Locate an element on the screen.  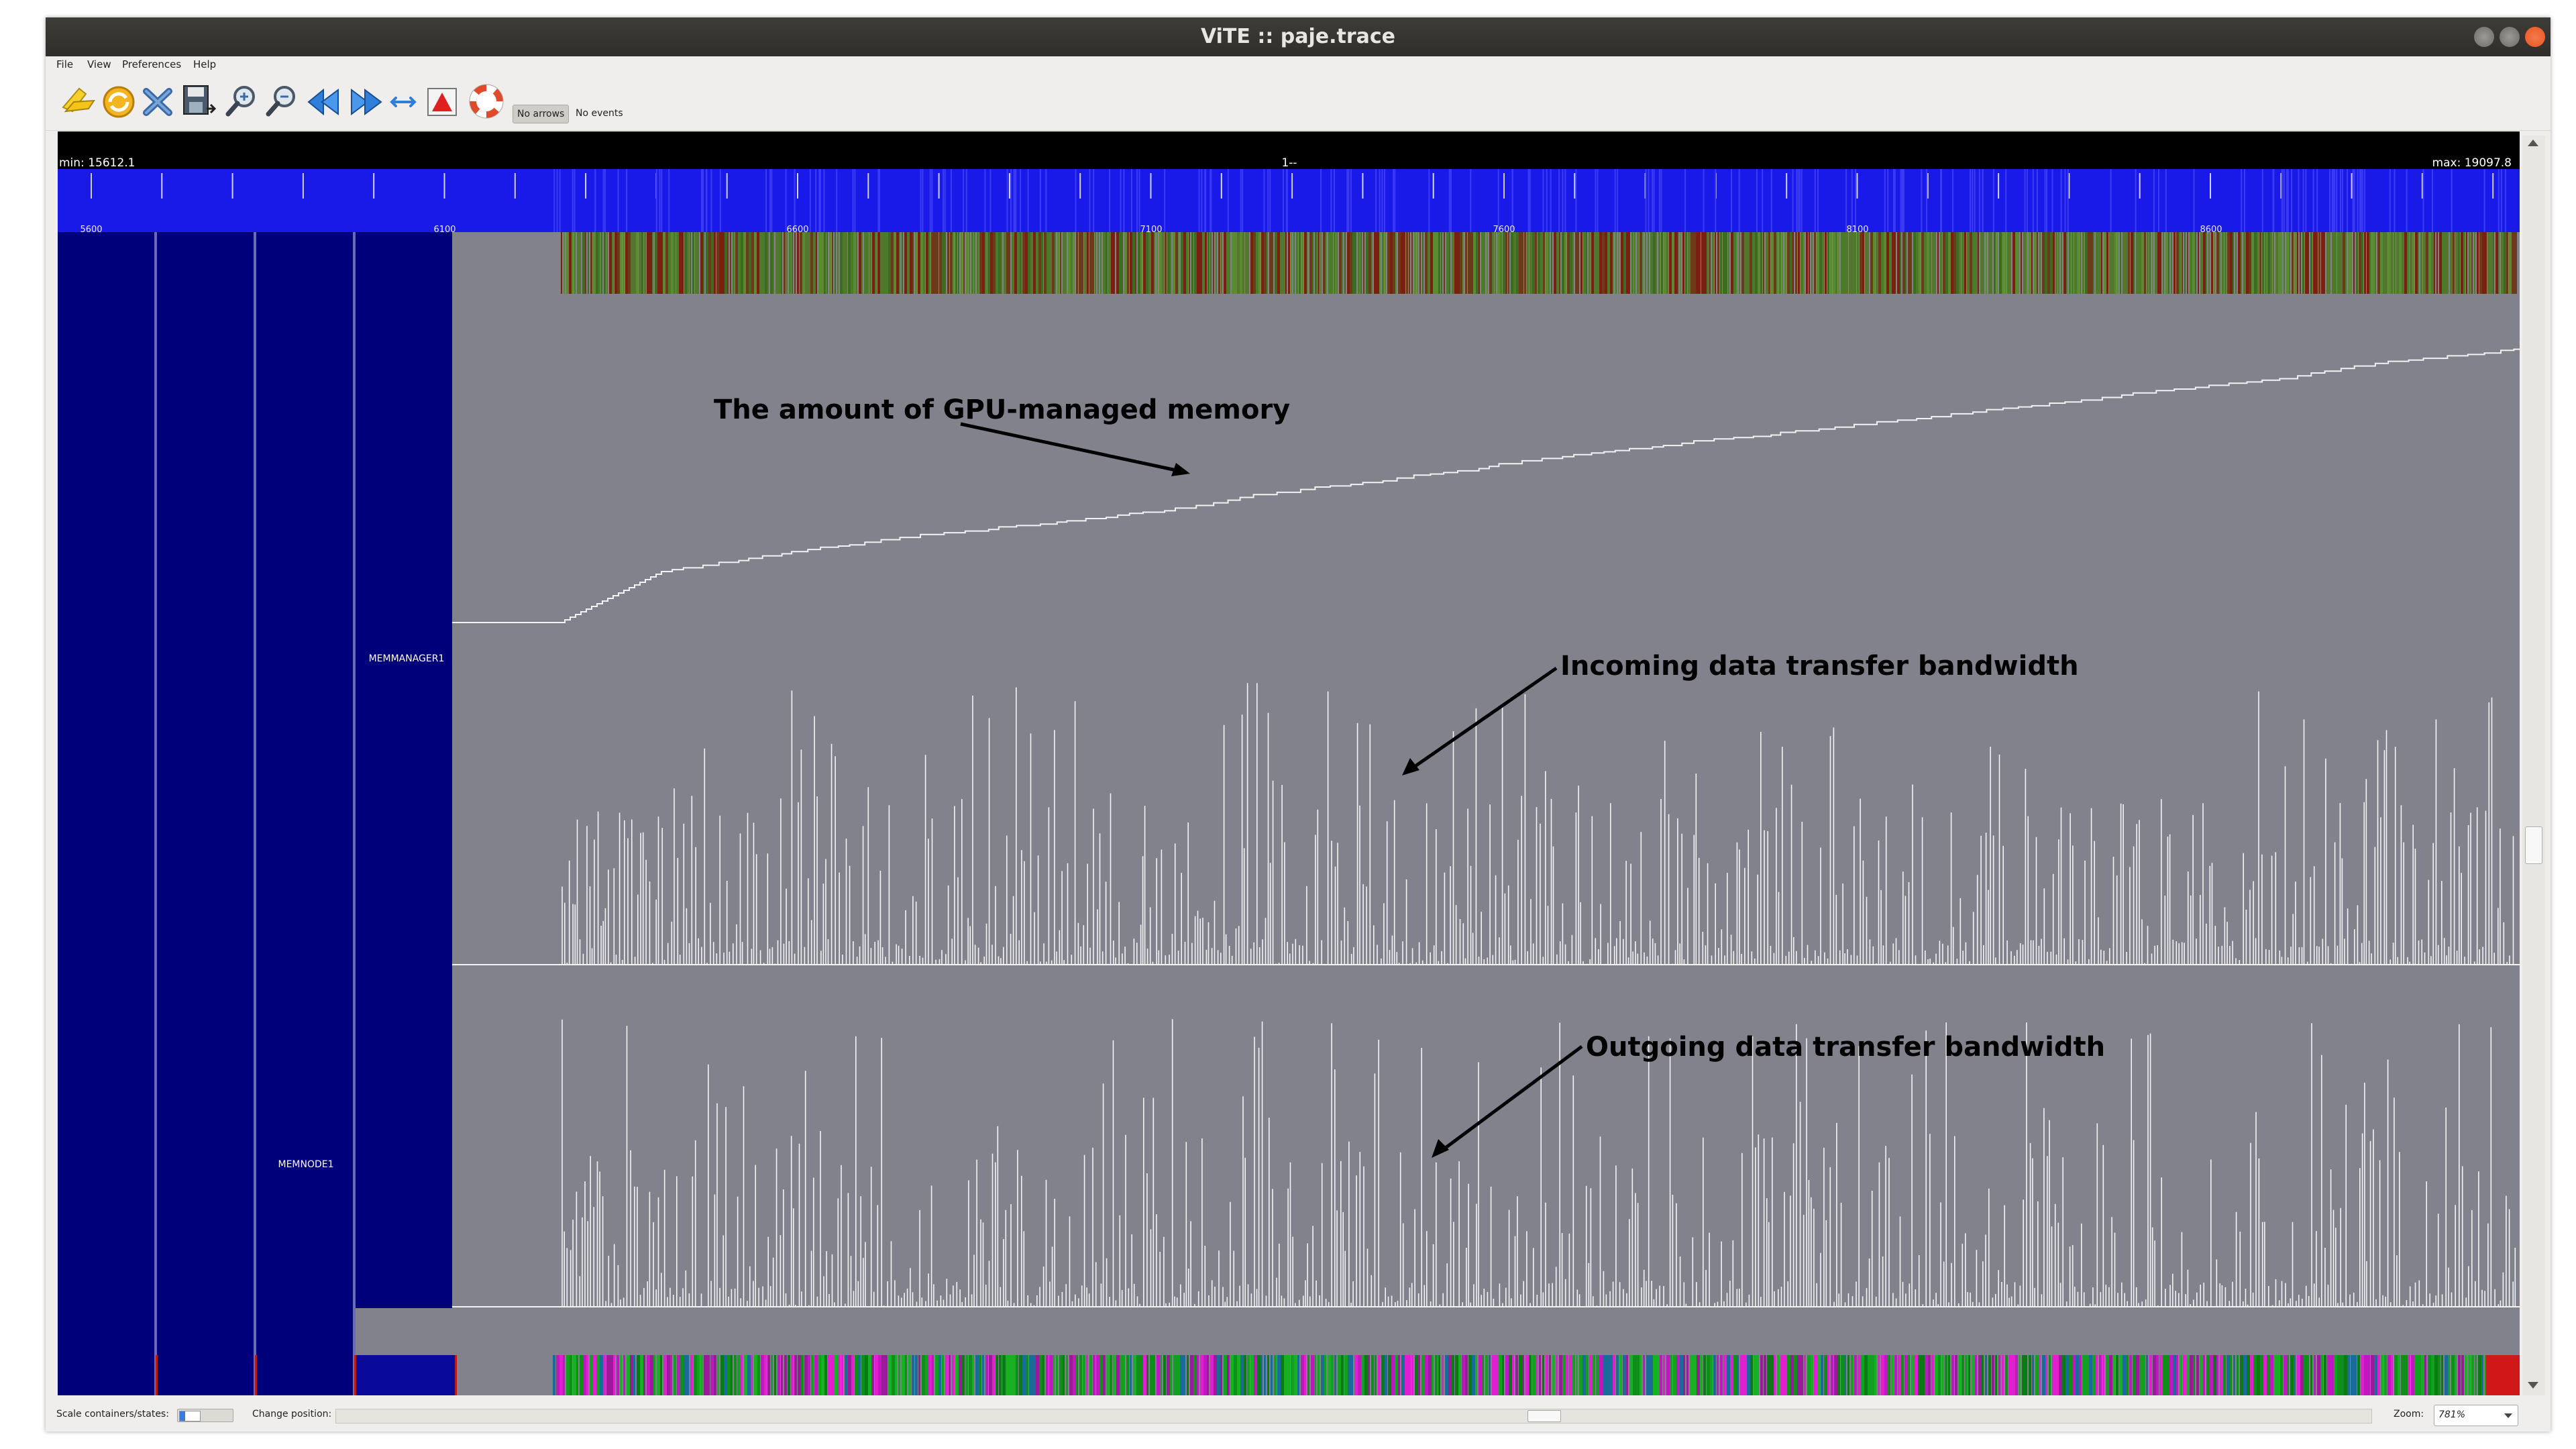
close-file-icon is located at coordinates (159, 101).